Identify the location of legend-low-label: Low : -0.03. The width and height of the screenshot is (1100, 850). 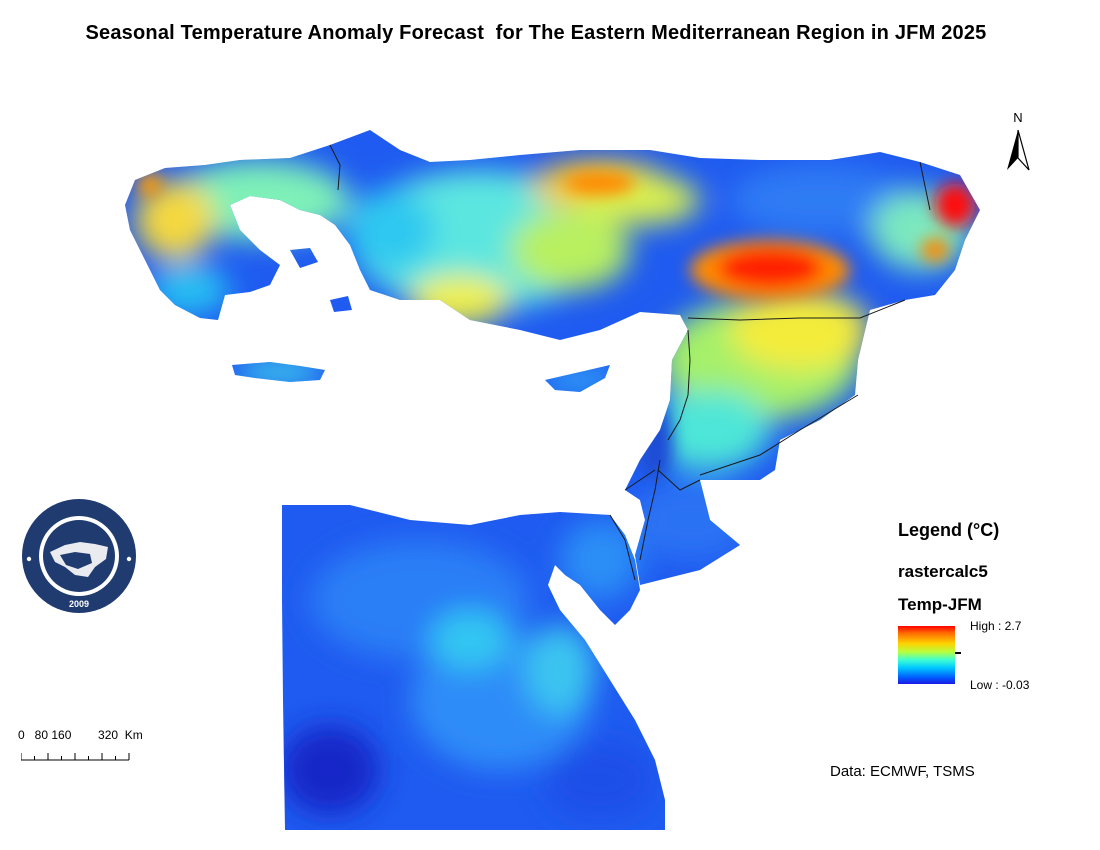
(1000, 685).